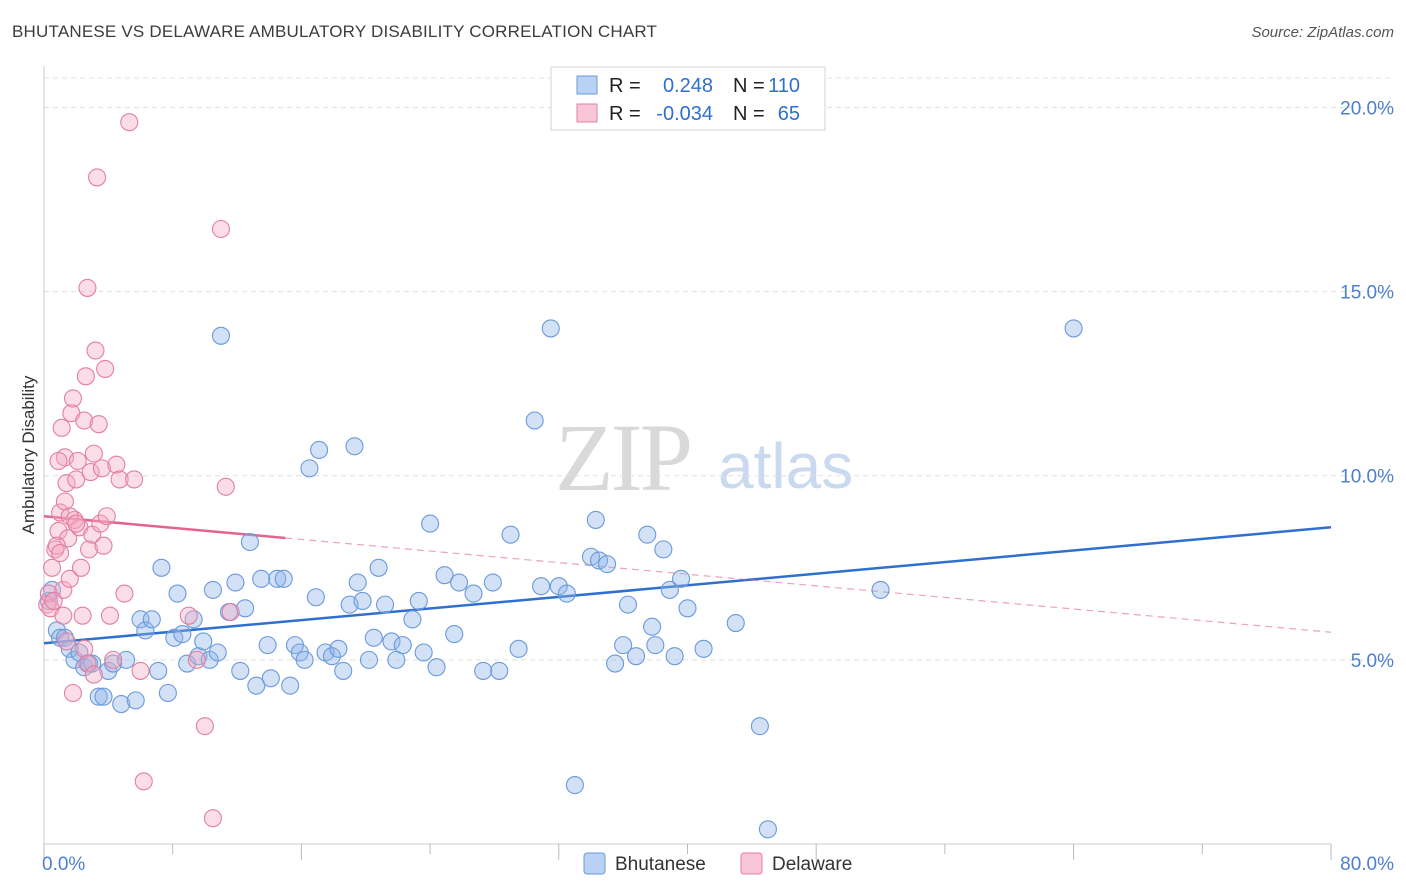  What do you see at coordinates (688, 98) in the screenshot?
I see `stats-legend: R = 0.248 N = 110 R = -0.034 N = 65` at bounding box center [688, 98].